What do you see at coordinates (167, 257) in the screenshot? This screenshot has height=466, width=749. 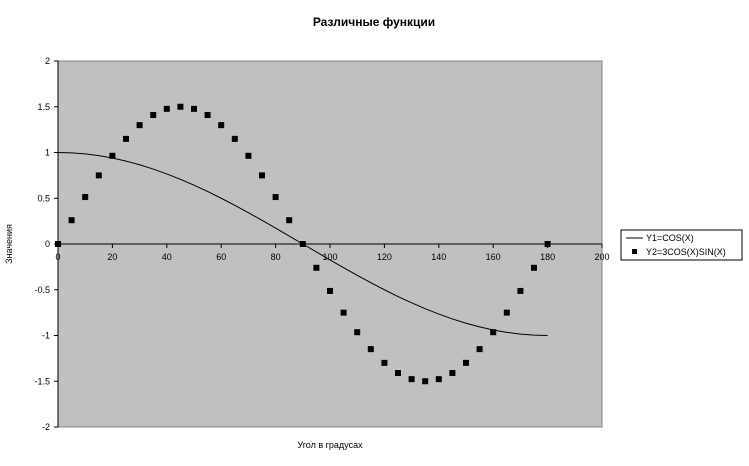 I see `x-tick-label: 40` at bounding box center [167, 257].